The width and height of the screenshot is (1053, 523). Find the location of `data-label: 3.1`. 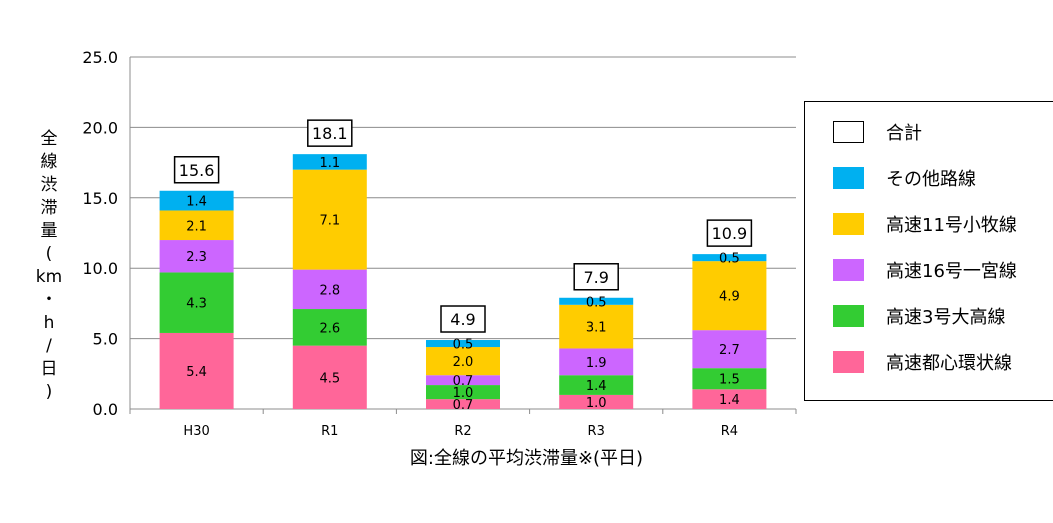

data-label: 3.1 is located at coordinates (596, 328).